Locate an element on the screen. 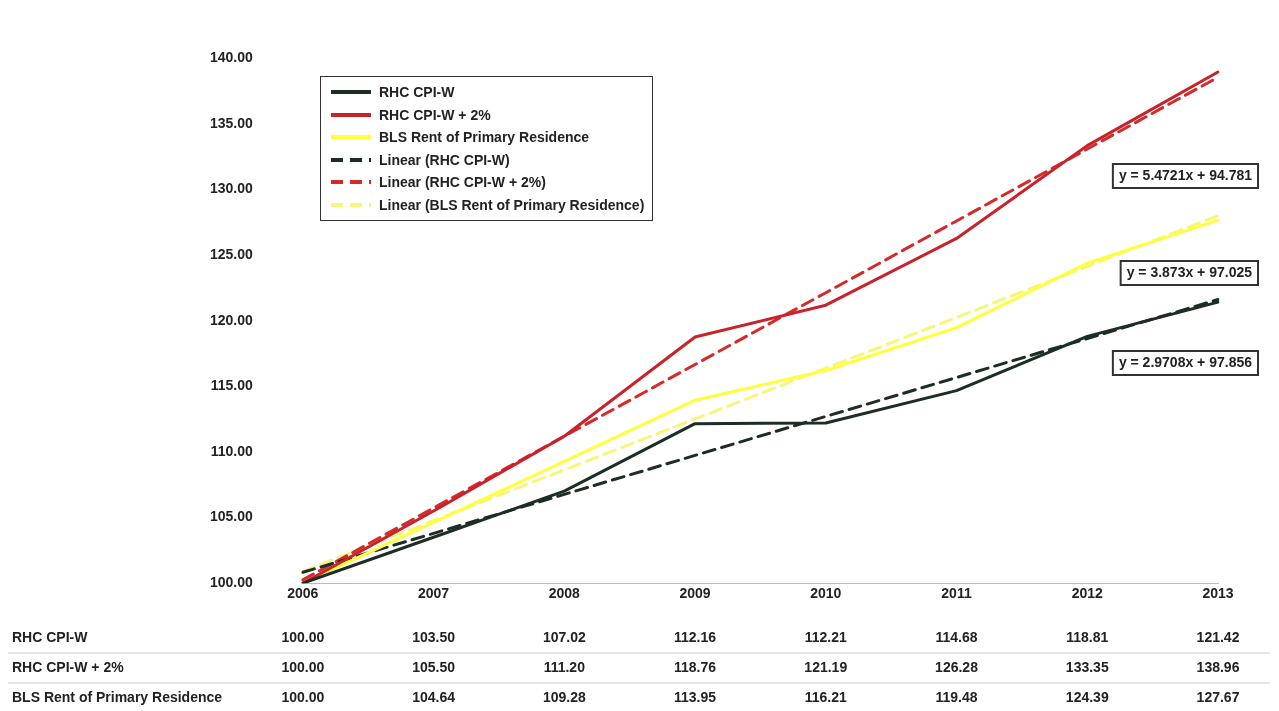 This screenshot has height=711, width=1279. data-label: 124.39 is located at coordinates (1087, 696).